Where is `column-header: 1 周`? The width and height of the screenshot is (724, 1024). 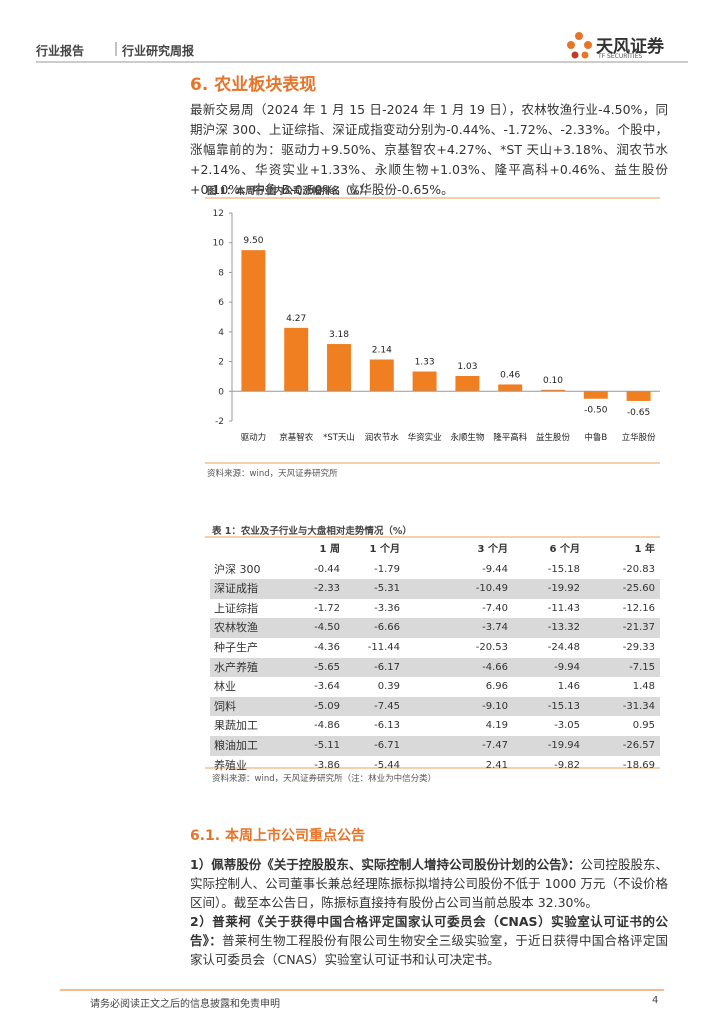 column-header: 1 周 is located at coordinates (329, 549).